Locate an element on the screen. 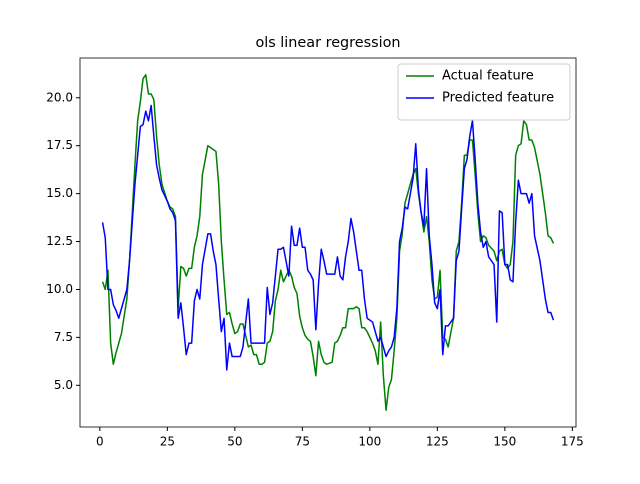 This screenshot has height=484, width=640. x-tick-label: 175 is located at coordinates (572, 442).